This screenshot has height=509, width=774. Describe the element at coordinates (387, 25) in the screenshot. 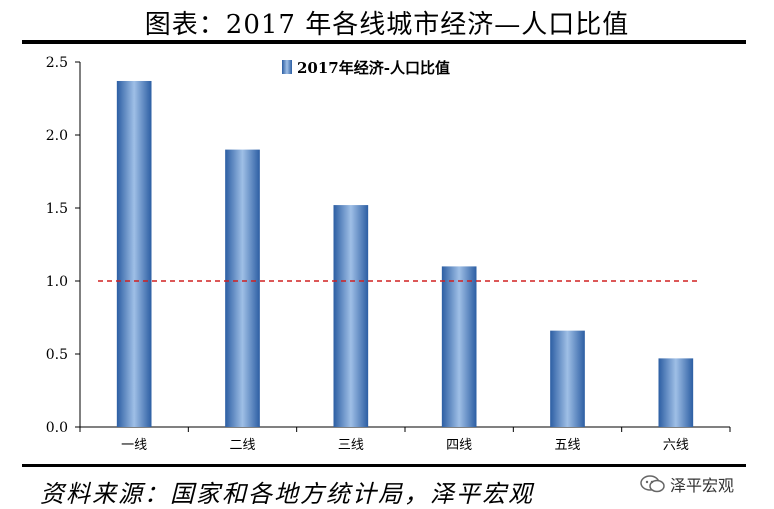

I see `chart-title: 图表：2017 年各线城市经济—人口比值` at that location.